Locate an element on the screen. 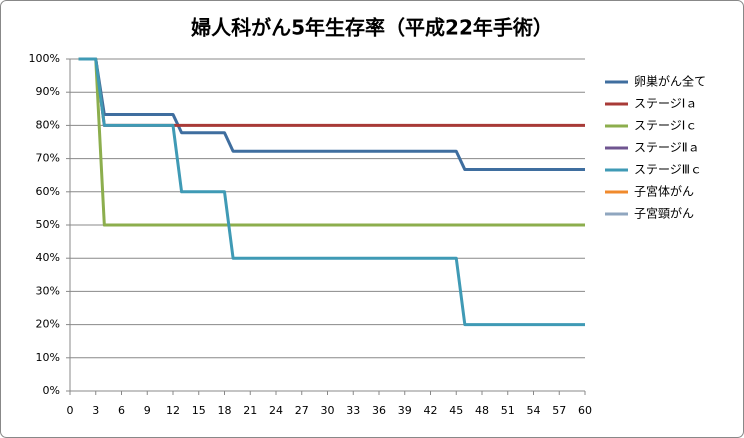 This screenshot has width=744, height=438. legend-label: 子宮頸がん is located at coordinates (664, 213).